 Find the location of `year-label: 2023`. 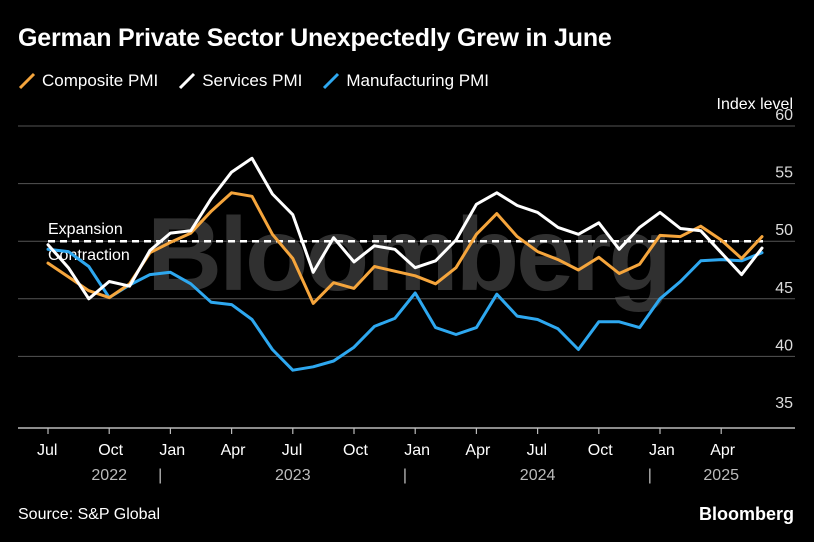

year-label: 2023 is located at coordinates (293, 475).